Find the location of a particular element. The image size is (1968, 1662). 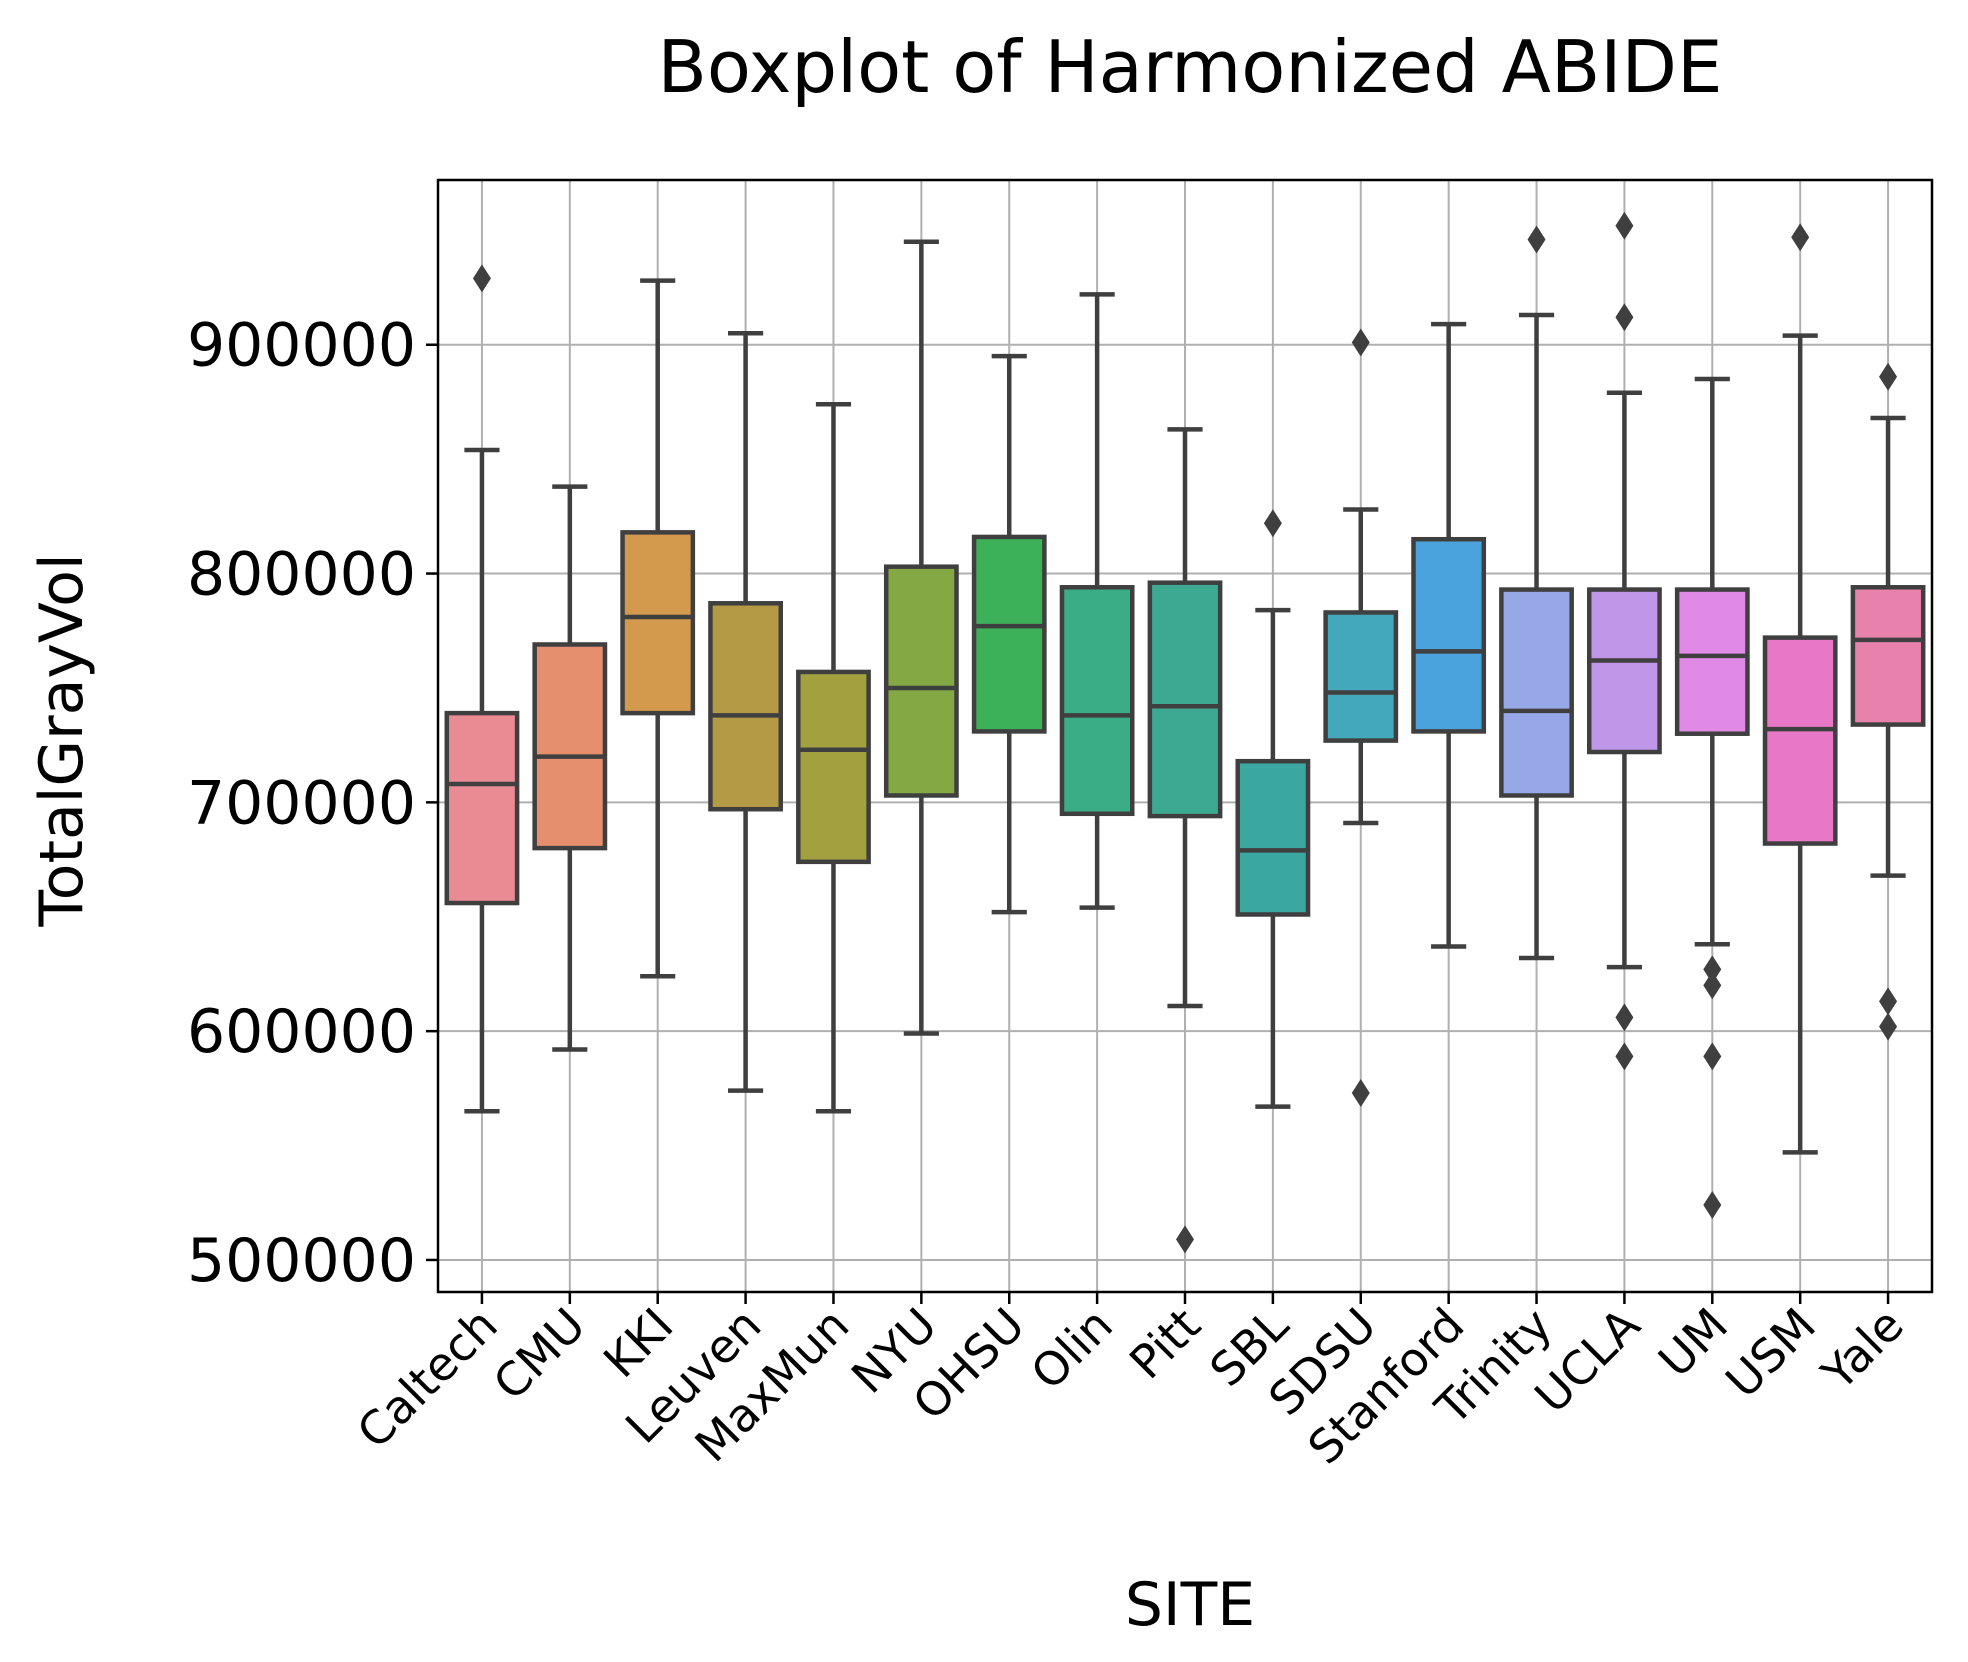

y-tick-label: 800000 is located at coordinates (301, 575).